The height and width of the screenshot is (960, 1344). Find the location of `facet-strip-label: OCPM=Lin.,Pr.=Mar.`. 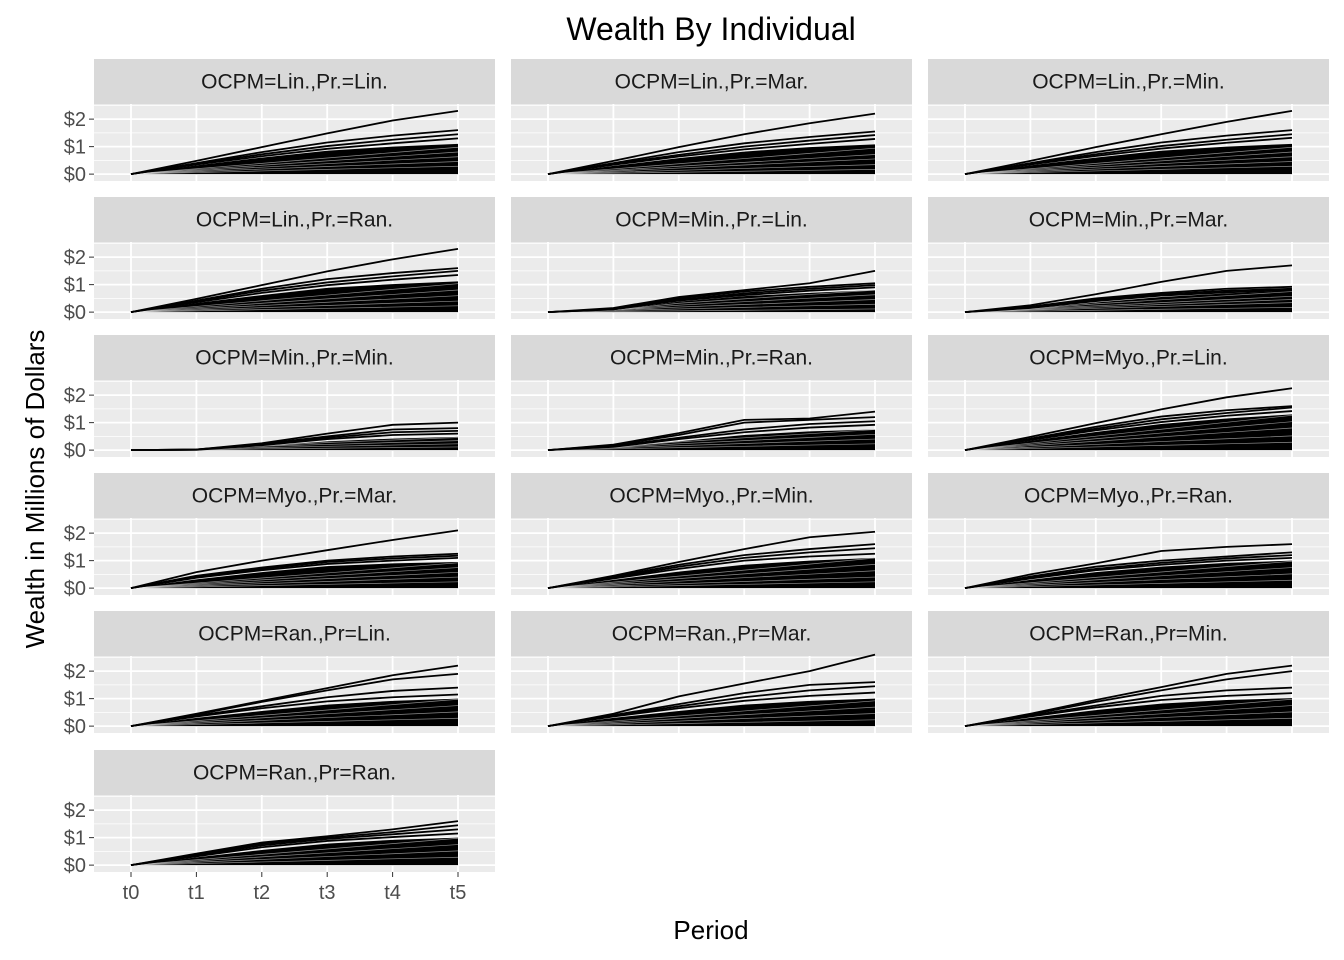

facet-strip-label: OCPM=Lin.,Pr.=Mar. is located at coordinates (712, 82).